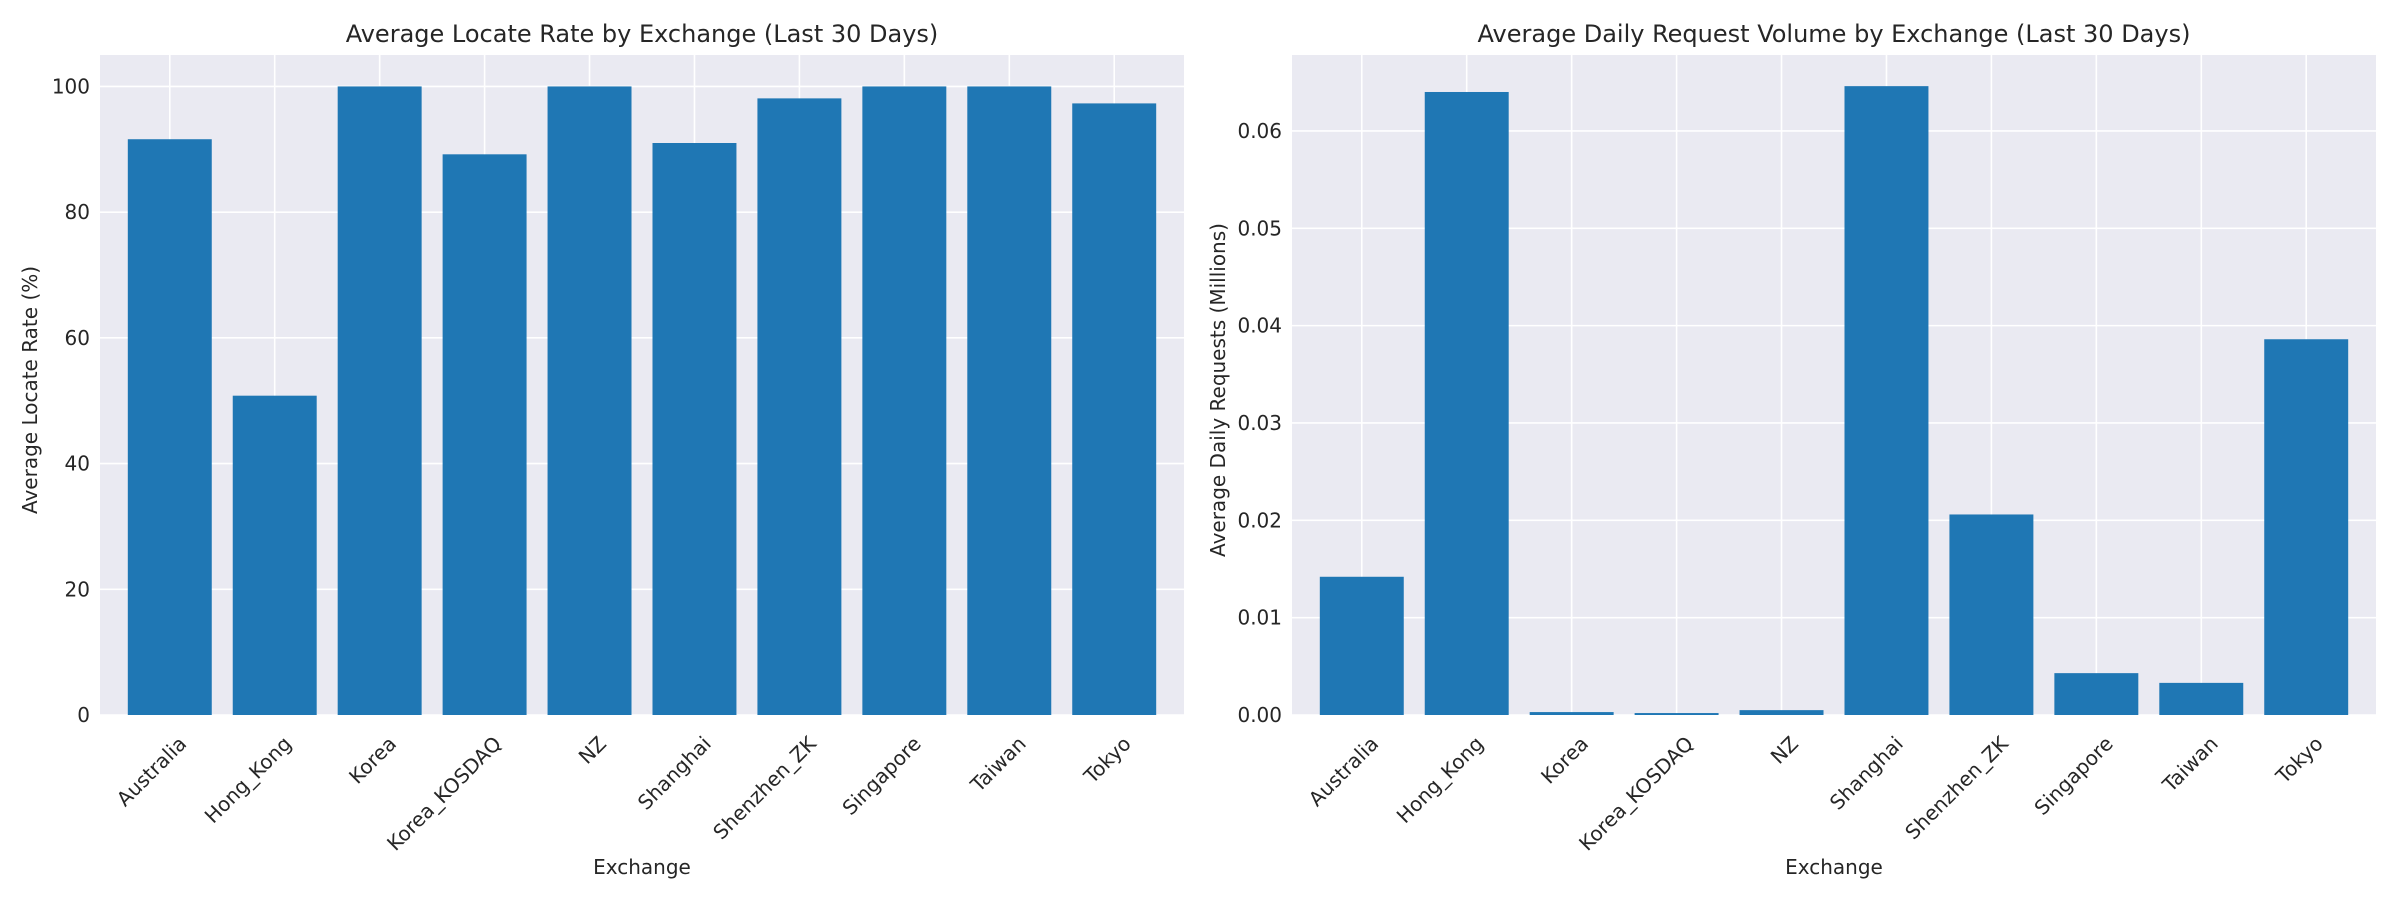  Describe the element at coordinates (77, 338) in the screenshot. I see `y-tick-label: 60` at that location.